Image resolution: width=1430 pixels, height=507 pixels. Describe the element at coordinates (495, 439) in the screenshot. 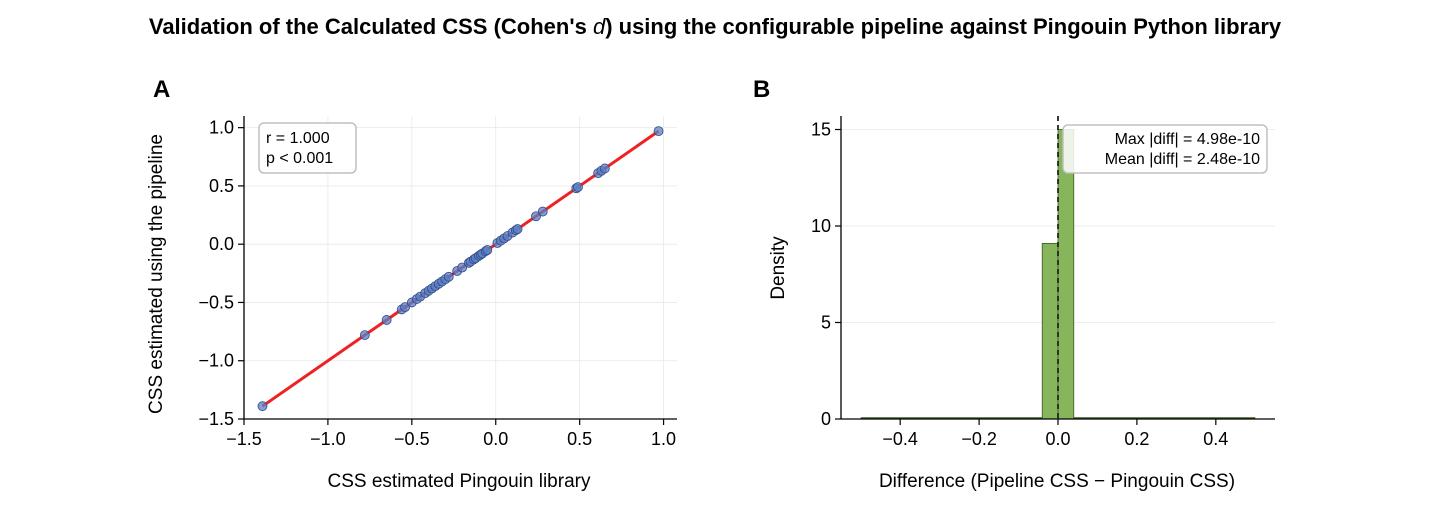

I see `panel-a-x-tick-label: 0.0` at that location.